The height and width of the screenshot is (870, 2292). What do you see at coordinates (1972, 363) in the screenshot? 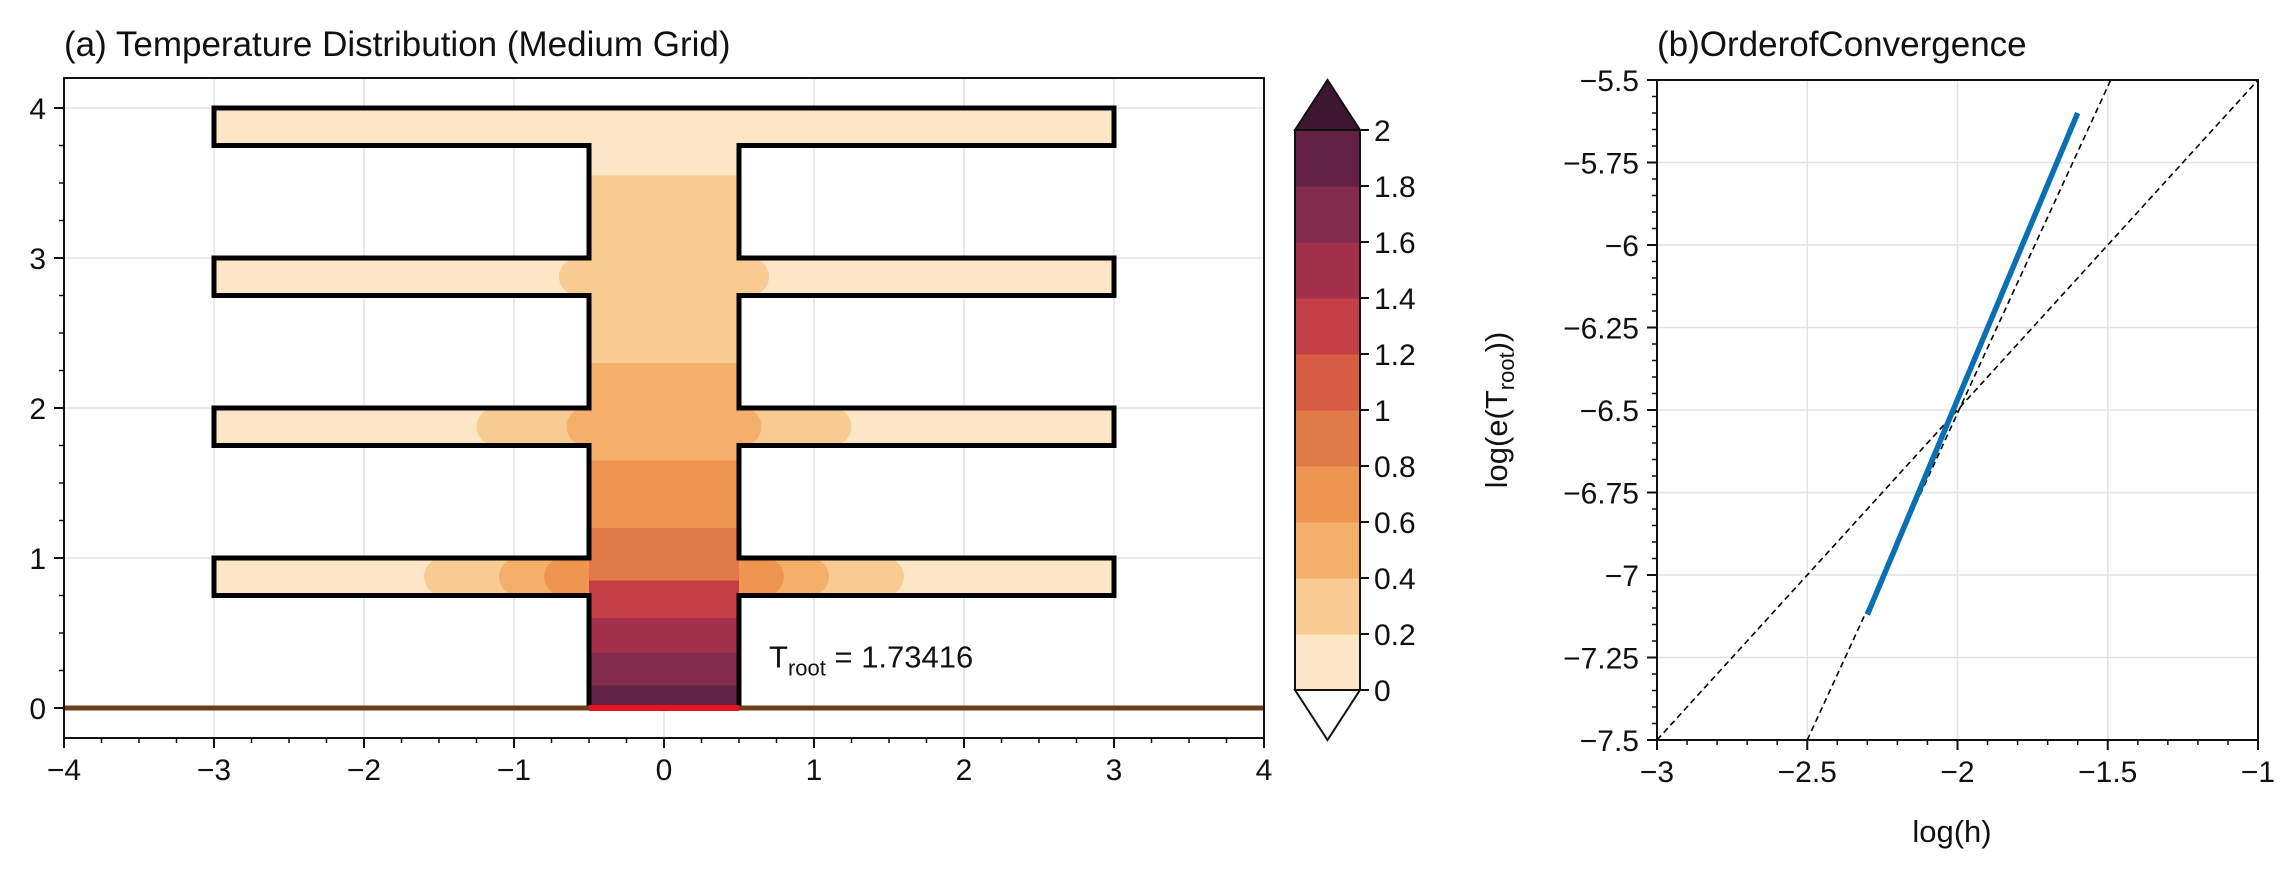
I see `convergence-series-line` at bounding box center [1972, 363].